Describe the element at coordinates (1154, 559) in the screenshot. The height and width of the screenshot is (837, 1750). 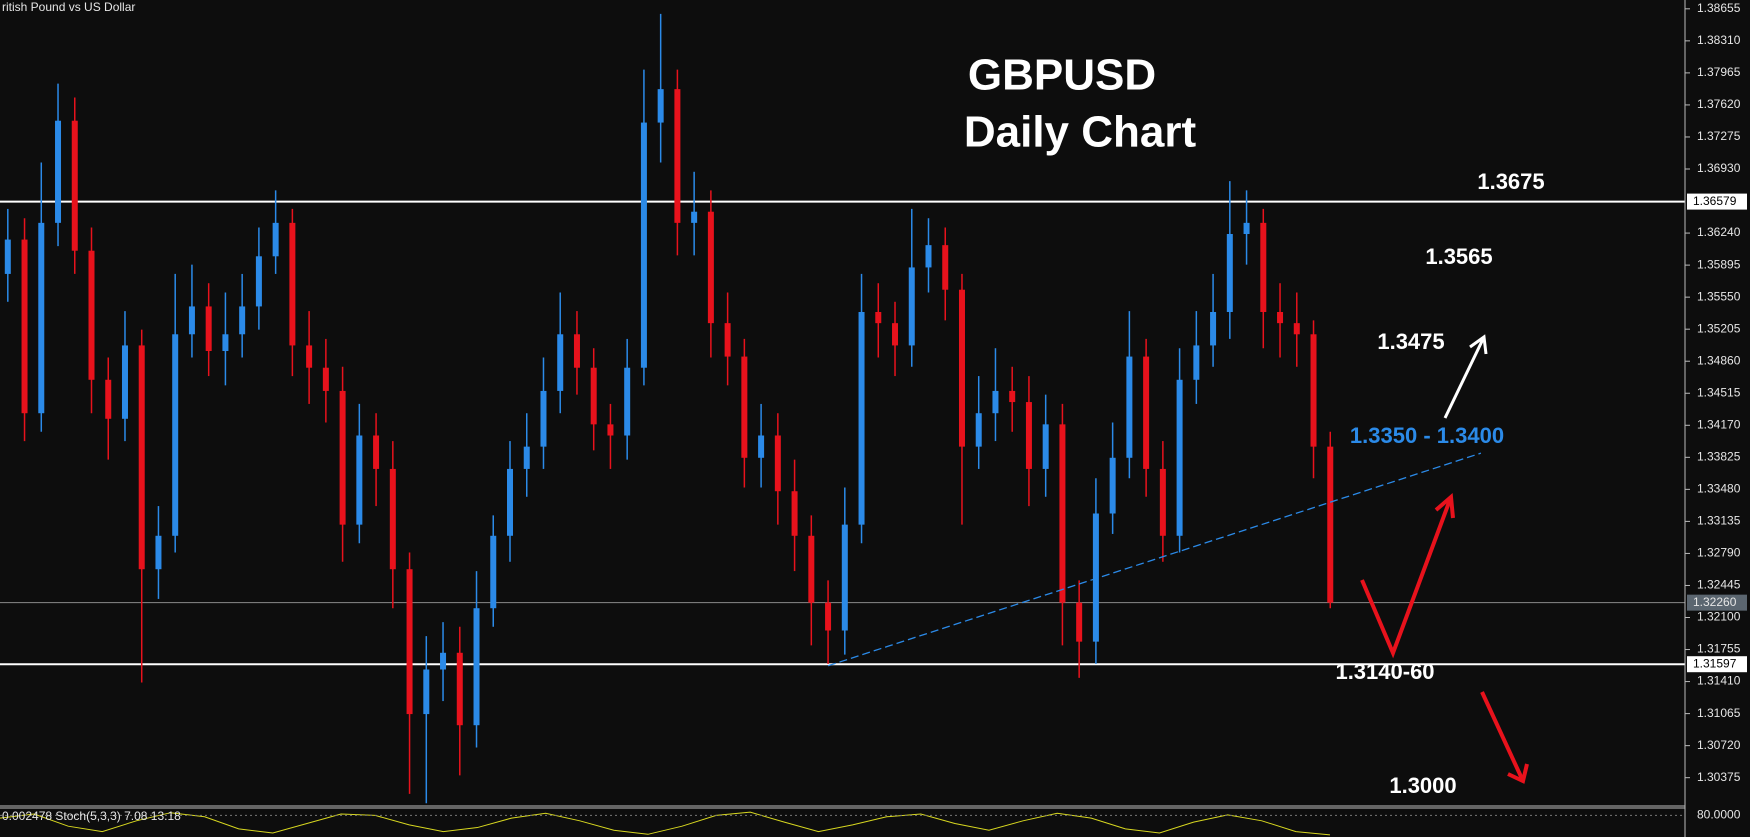
I see `trendline` at that location.